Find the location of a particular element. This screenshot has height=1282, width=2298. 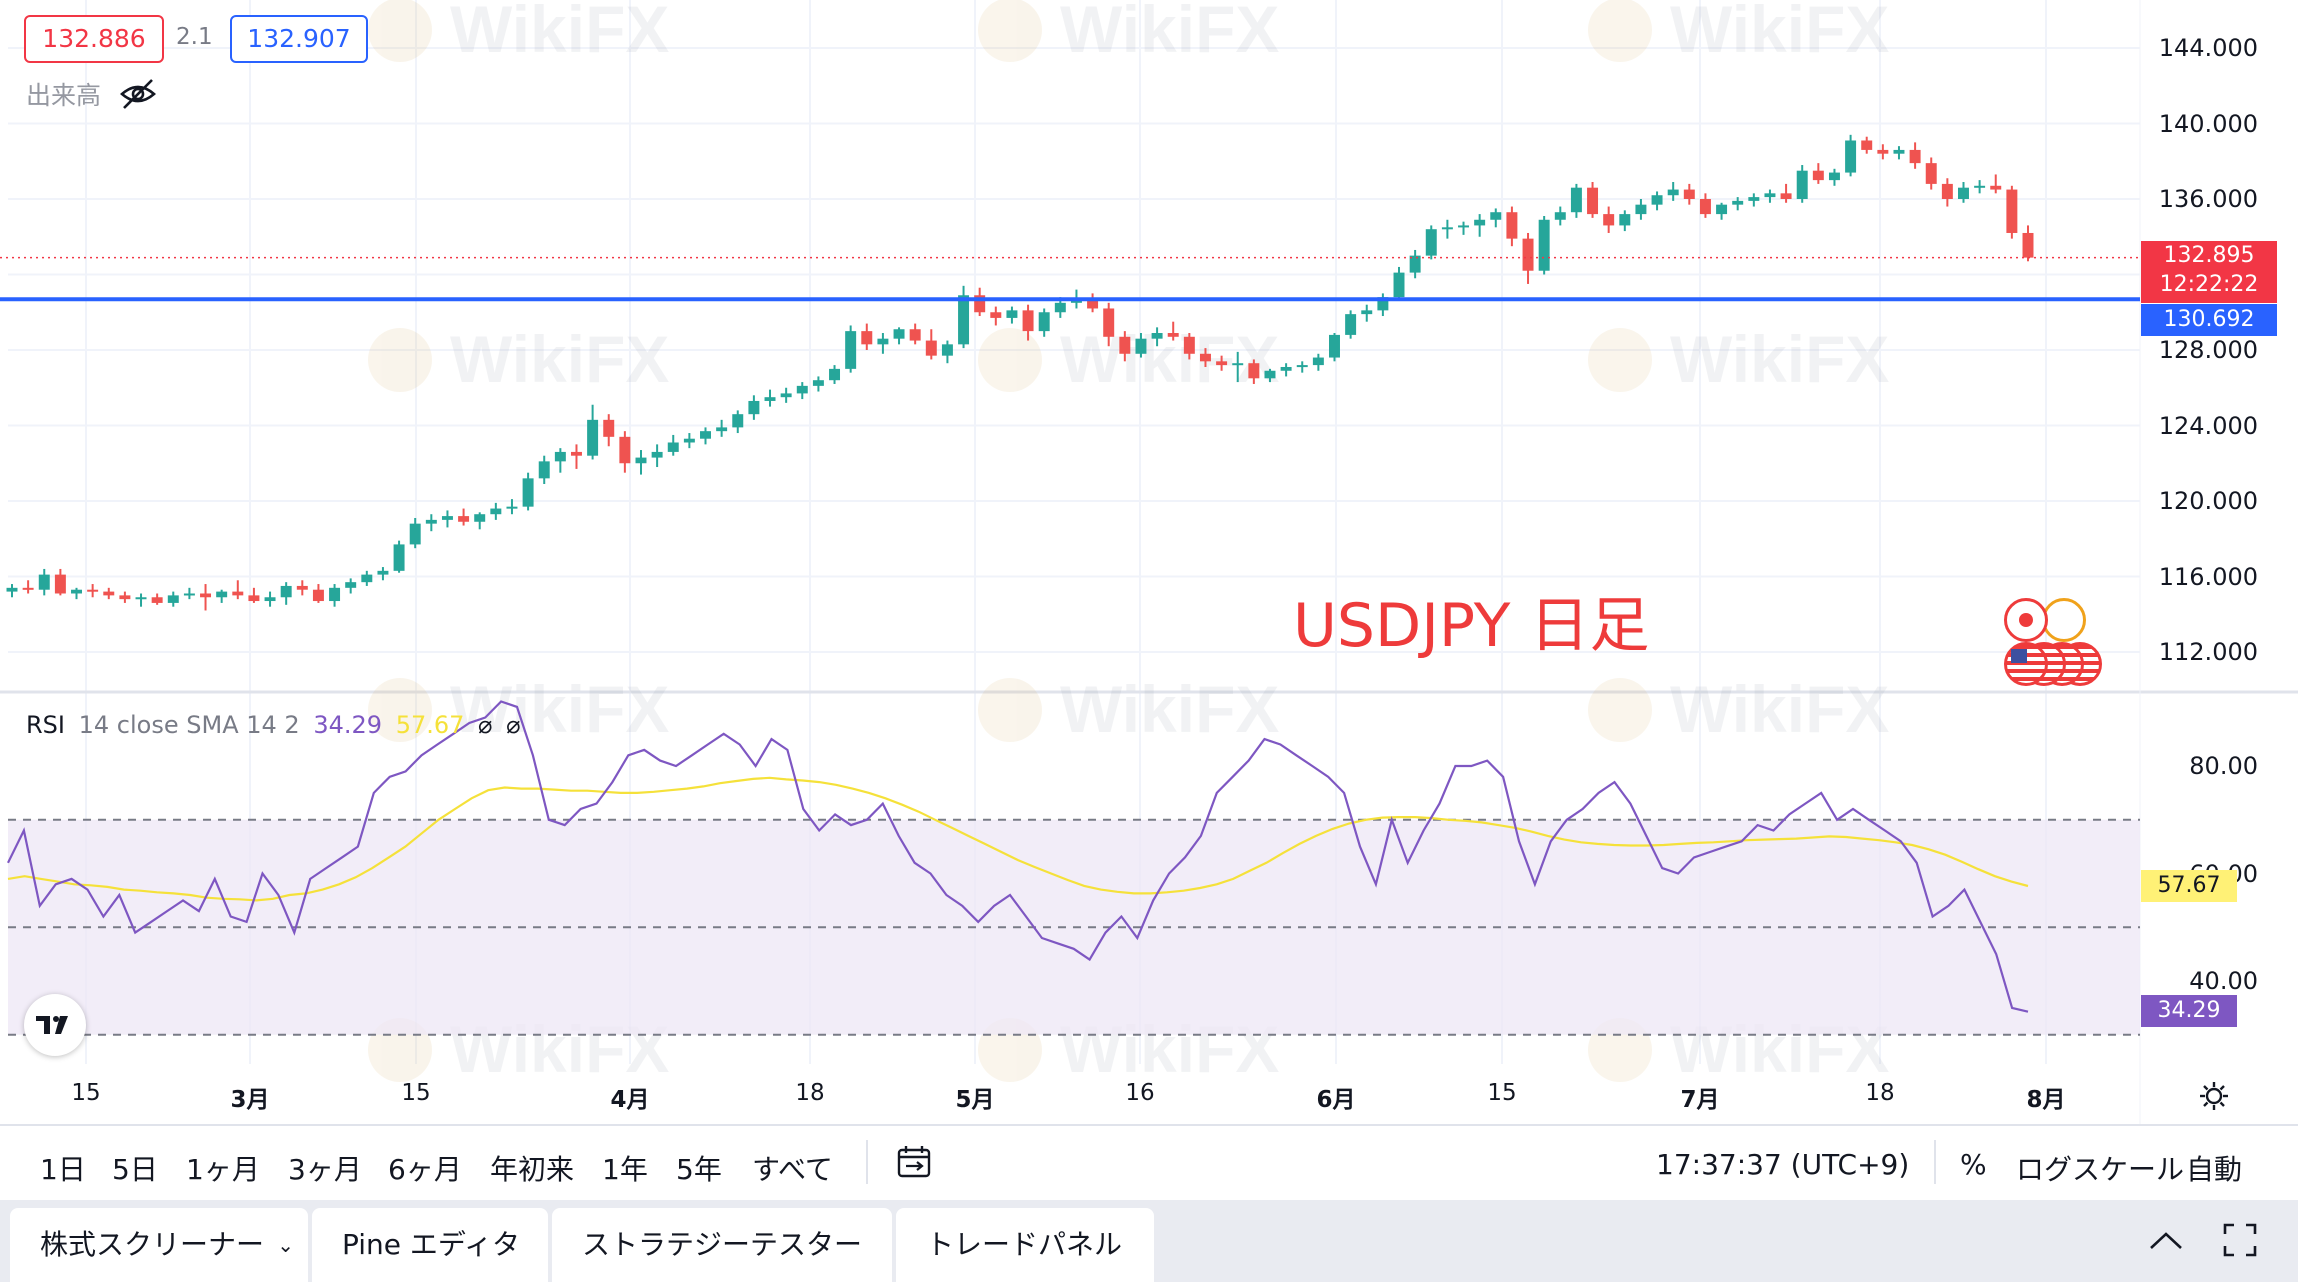

clock-display: 17:37:37 (UTC+9) is located at coordinates (1783, 1164).